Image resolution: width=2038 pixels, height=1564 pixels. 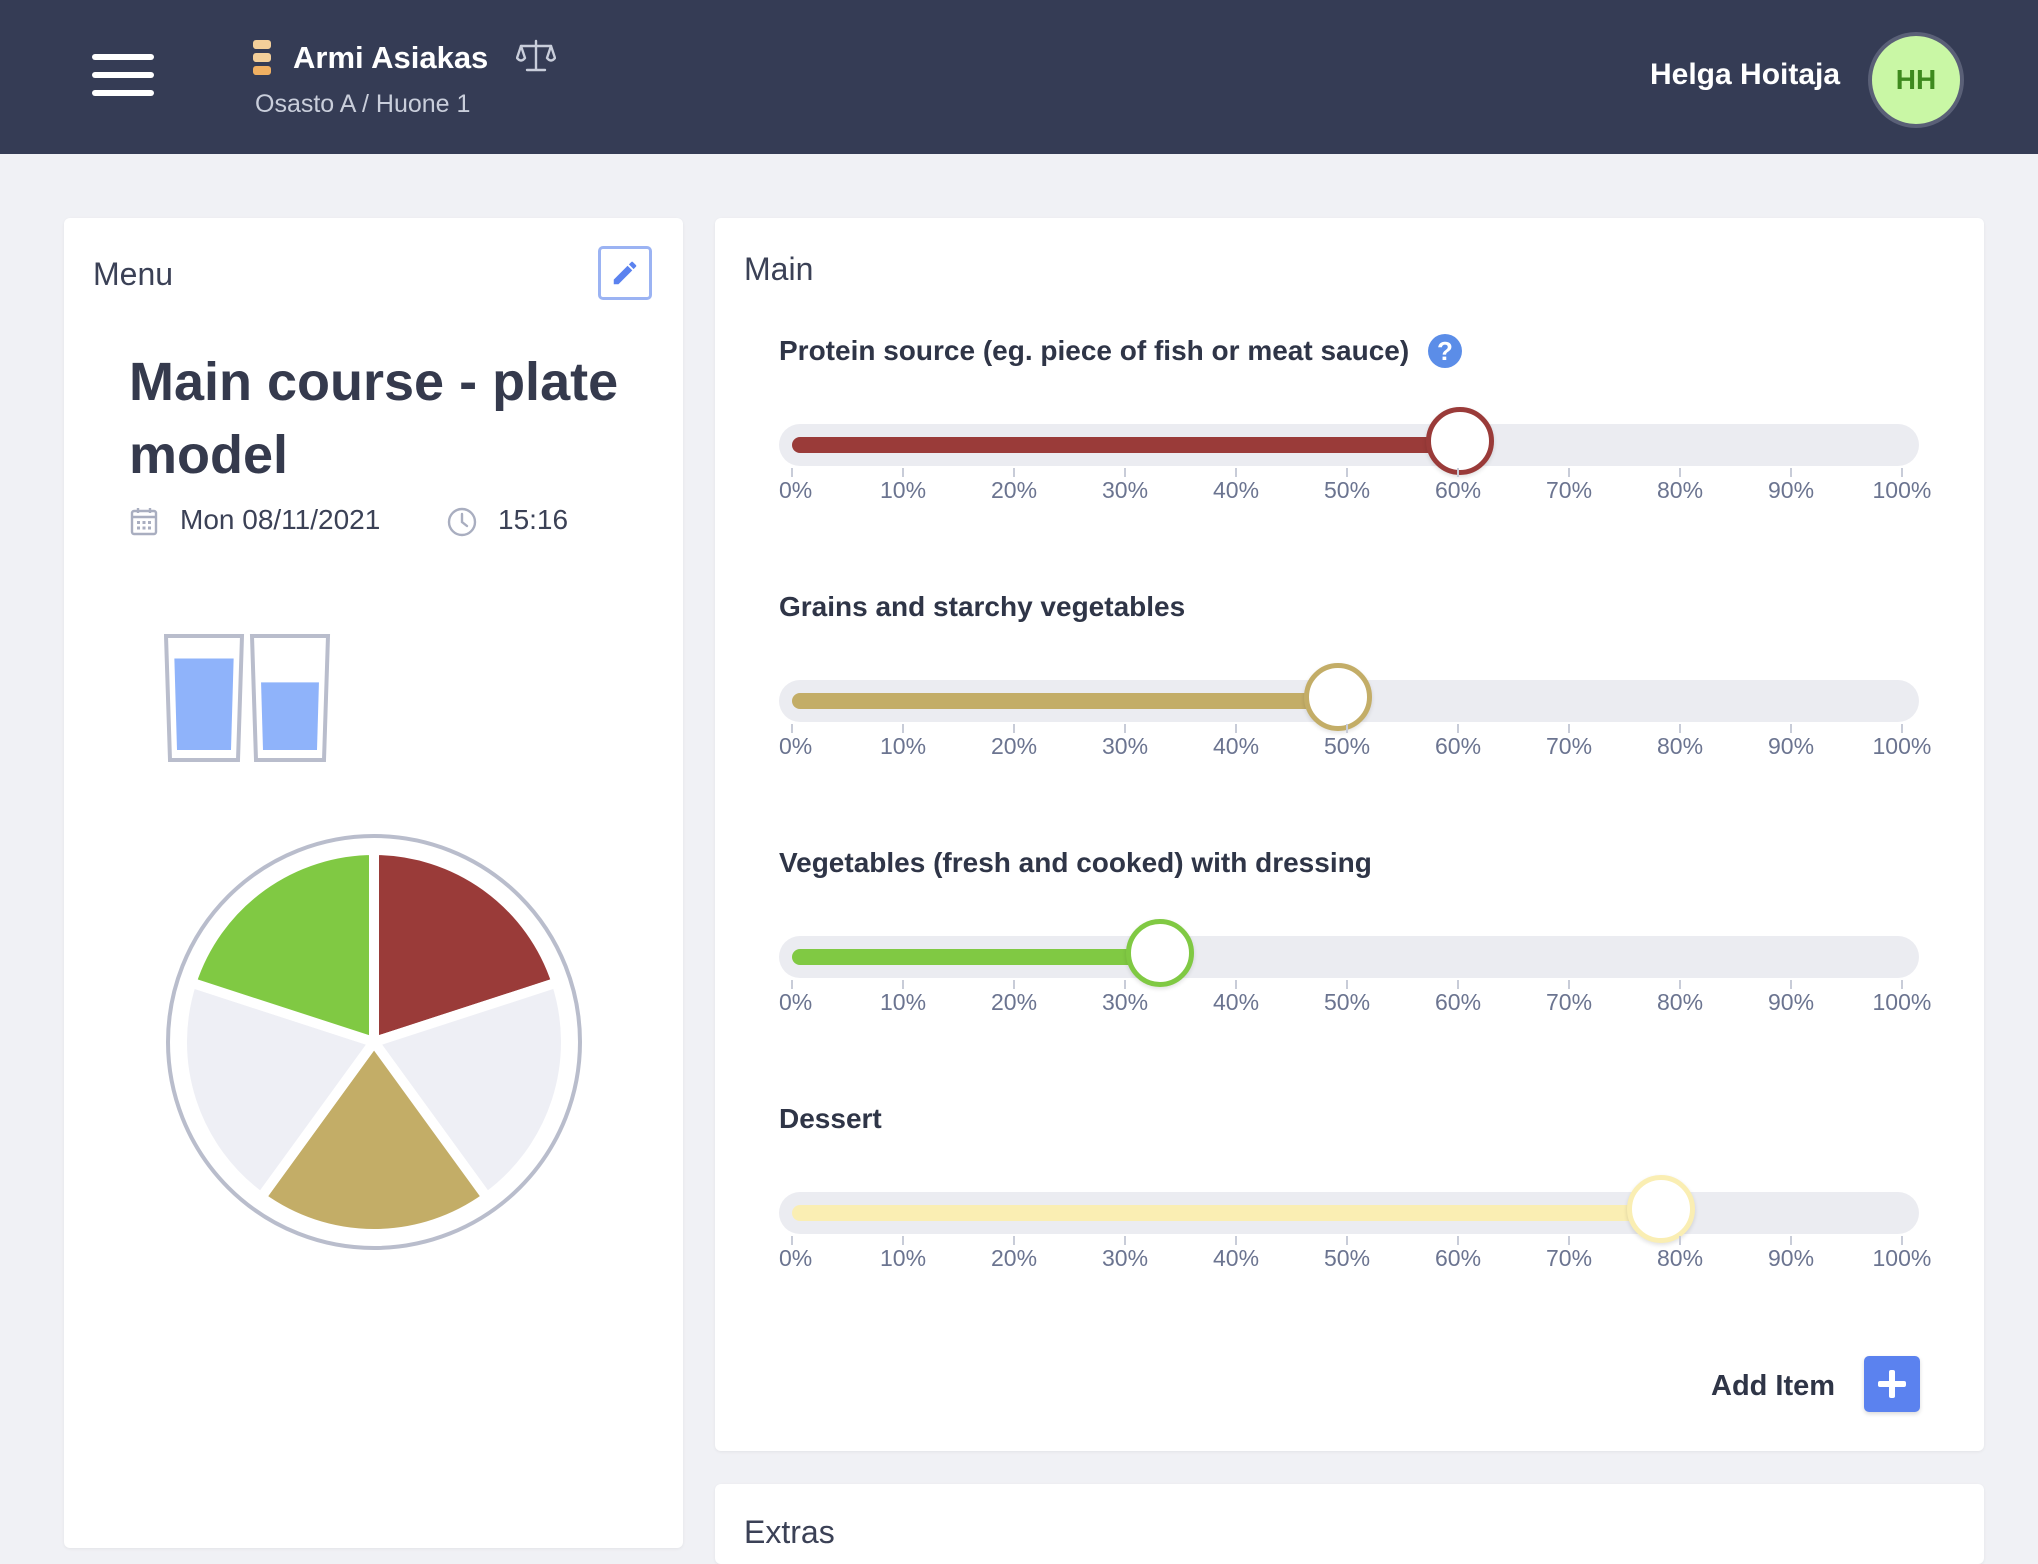 I want to click on scale-icon, so click(x=536, y=56).